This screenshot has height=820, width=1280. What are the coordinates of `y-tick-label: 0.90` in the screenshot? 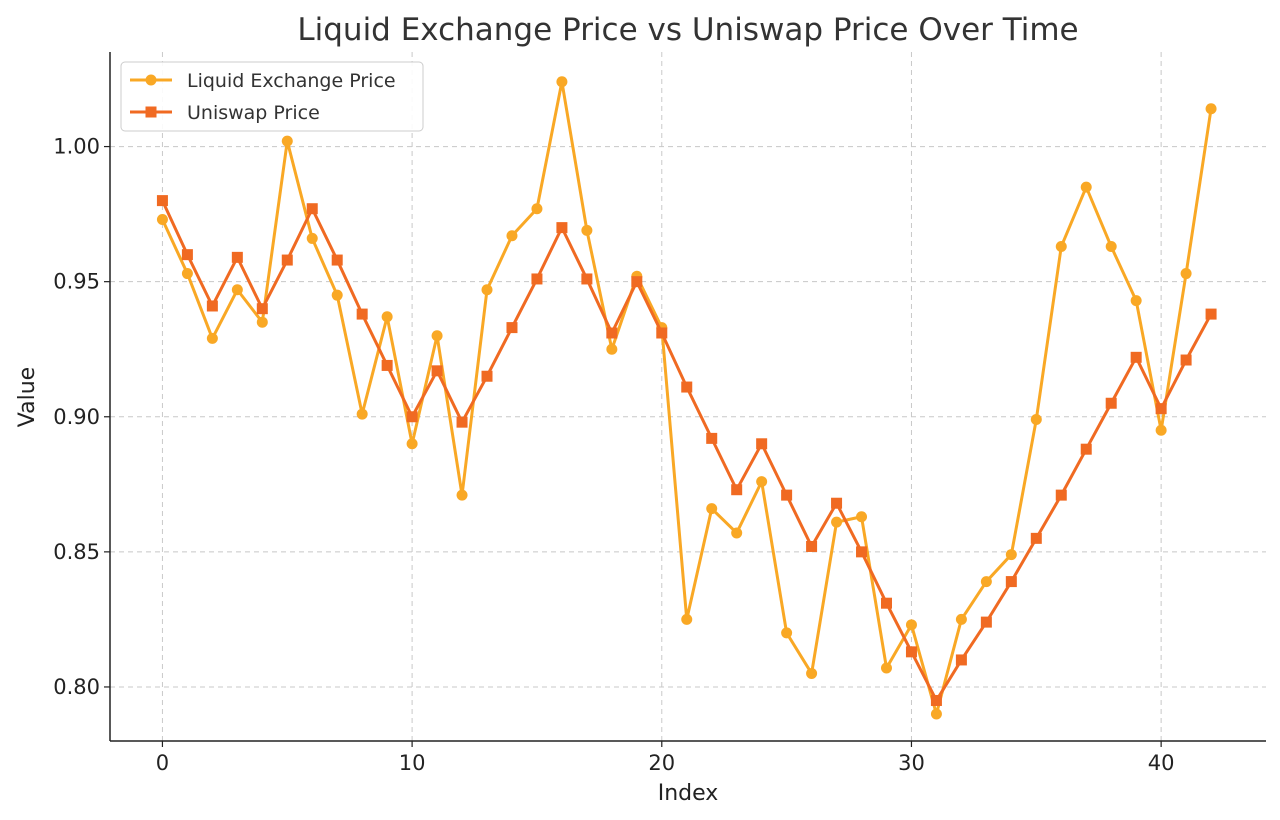 It's located at (76, 417).